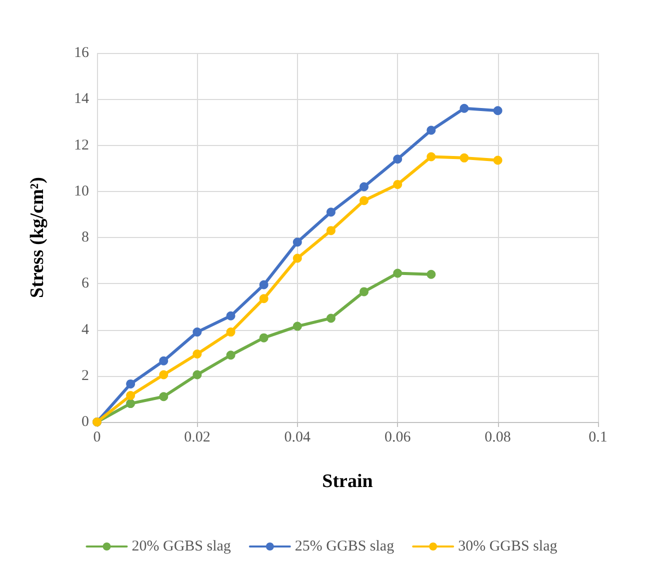  Describe the element at coordinates (508, 546) in the screenshot. I see `legend-label: 30% GGBS slag` at that location.